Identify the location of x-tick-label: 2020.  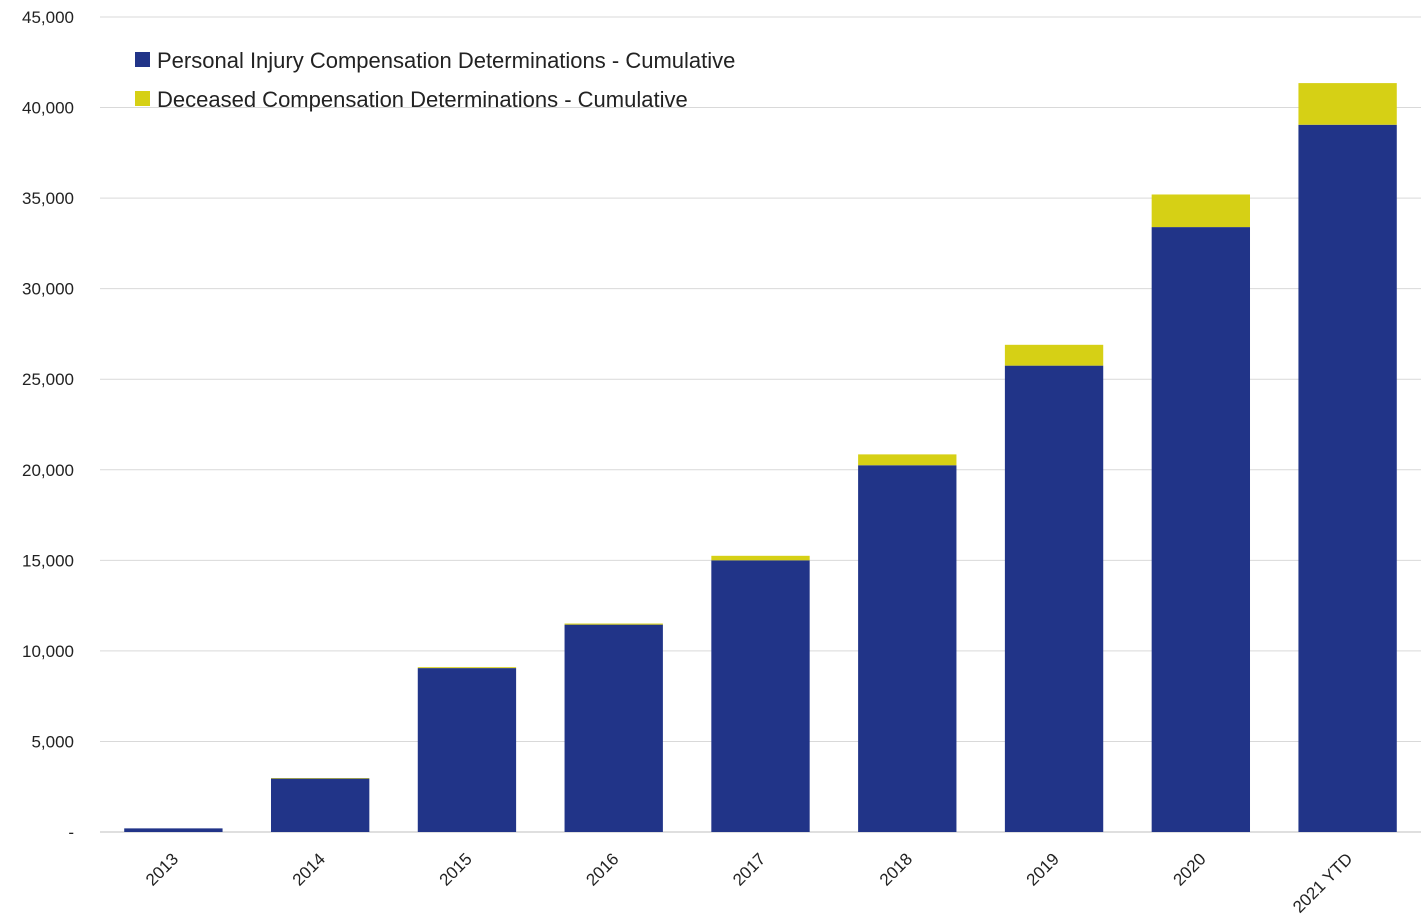
(1189, 869).